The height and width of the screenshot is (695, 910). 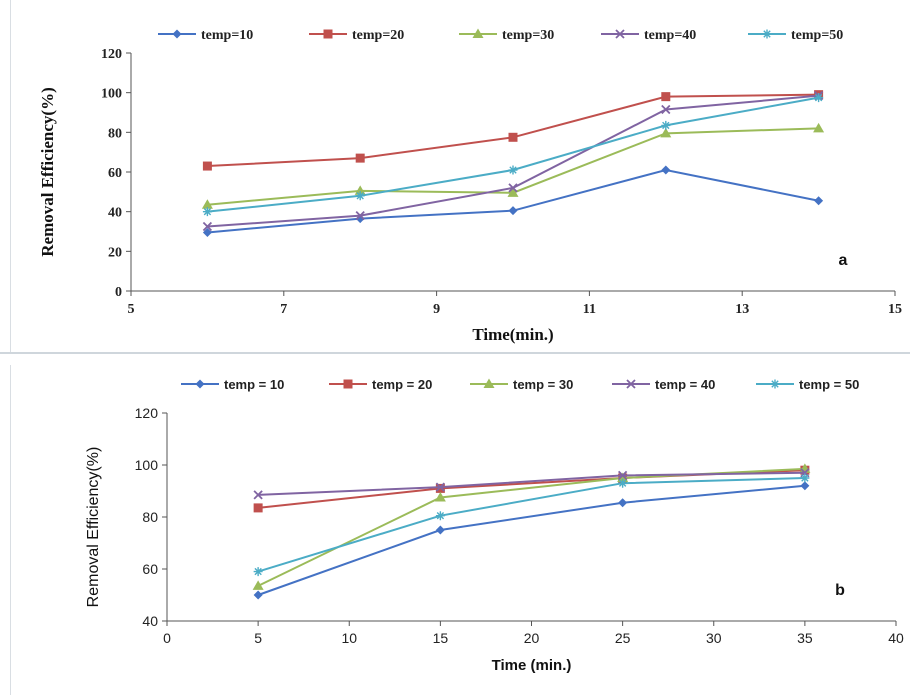 What do you see at coordinates (685, 384) in the screenshot?
I see `legend-label: temp = 40` at bounding box center [685, 384].